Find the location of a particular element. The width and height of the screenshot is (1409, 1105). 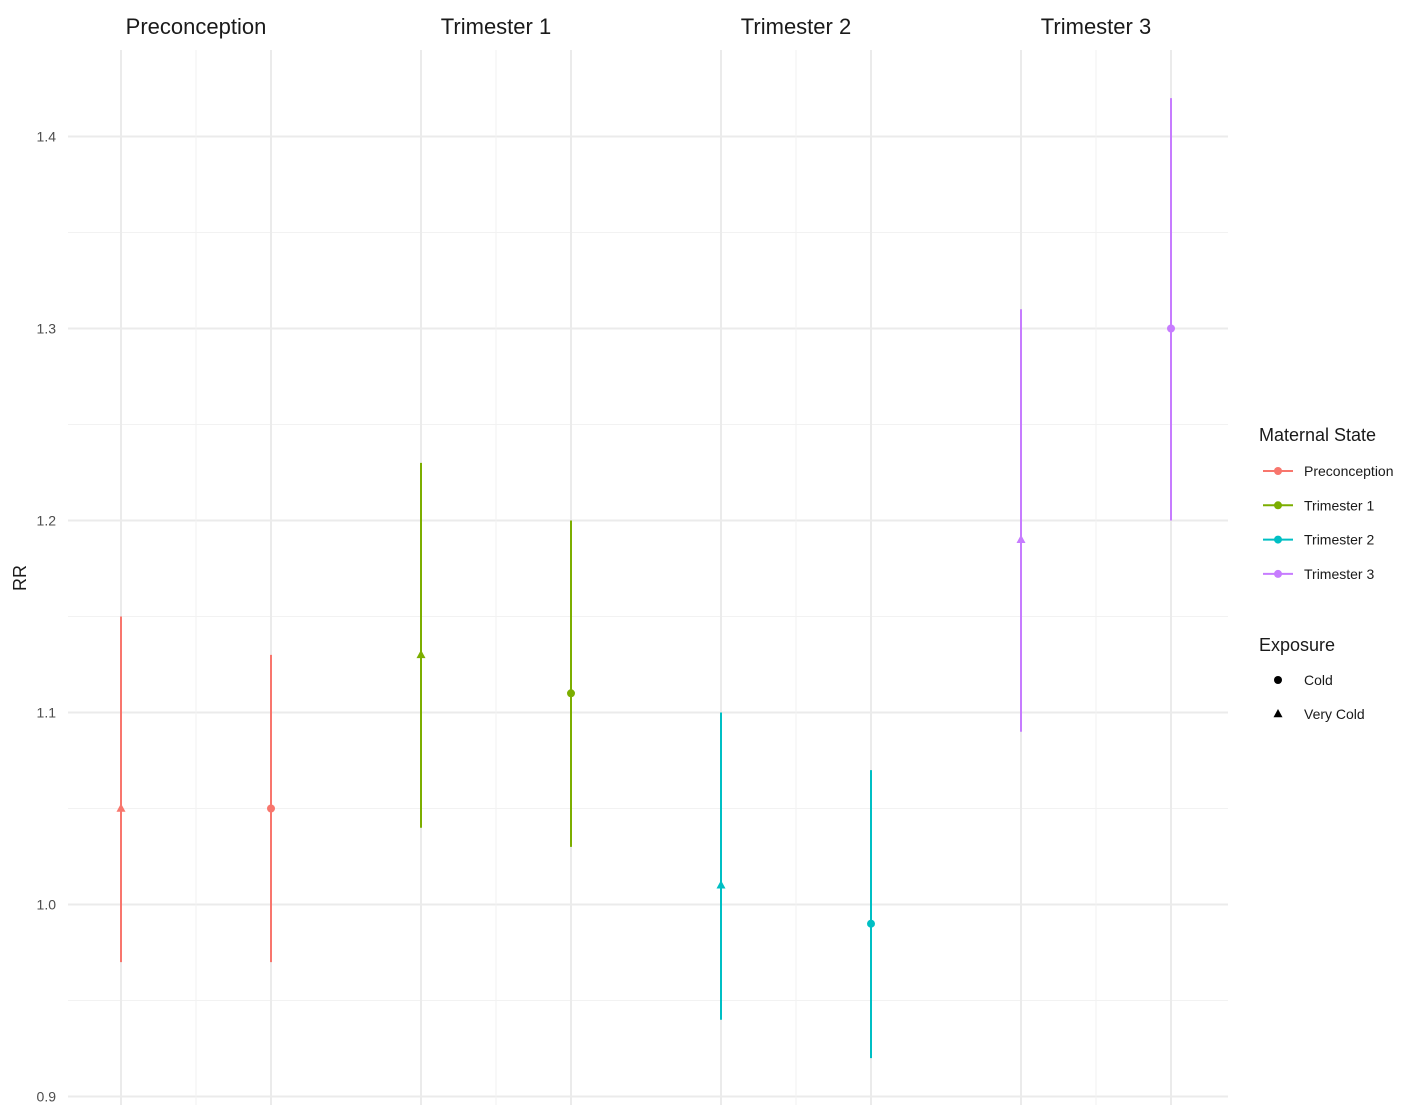

facet-strip-label: Trimester 2 is located at coordinates (796, 26).